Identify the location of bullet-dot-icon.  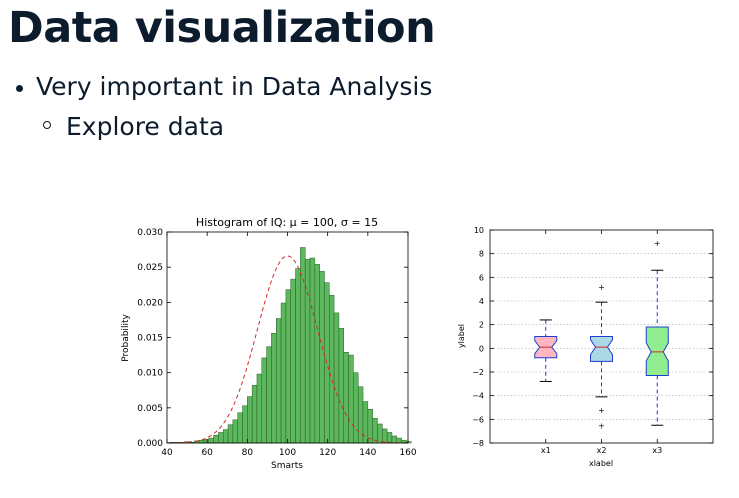
(19, 88).